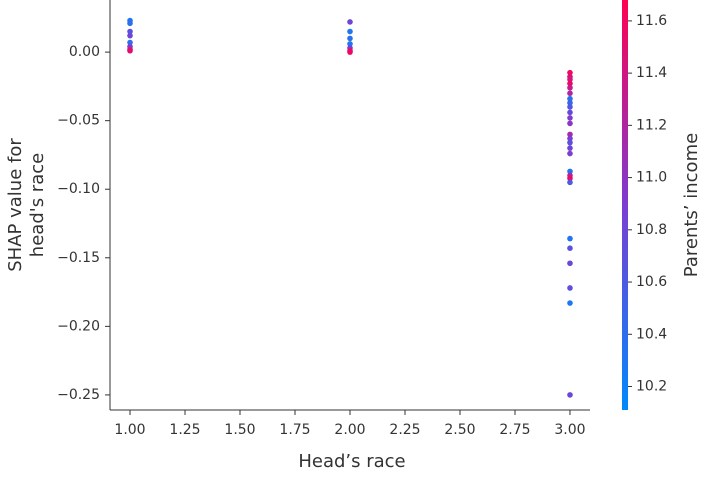 Image resolution: width=705 pixels, height=478 pixels. Describe the element at coordinates (78, 395) in the screenshot. I see `y-tick-label: −0.25` at that location.